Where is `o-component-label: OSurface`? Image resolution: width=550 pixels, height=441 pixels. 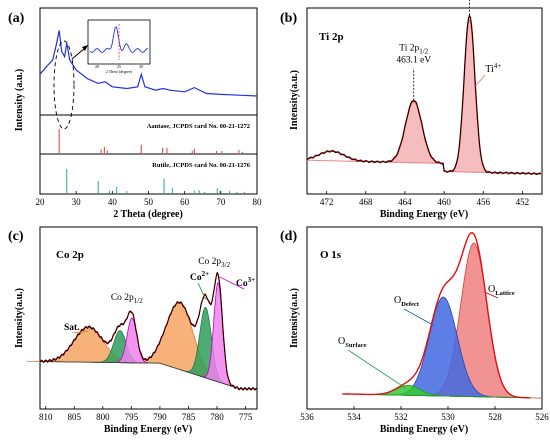 o-component-label: OSurface is located at coordinates (352, 342).